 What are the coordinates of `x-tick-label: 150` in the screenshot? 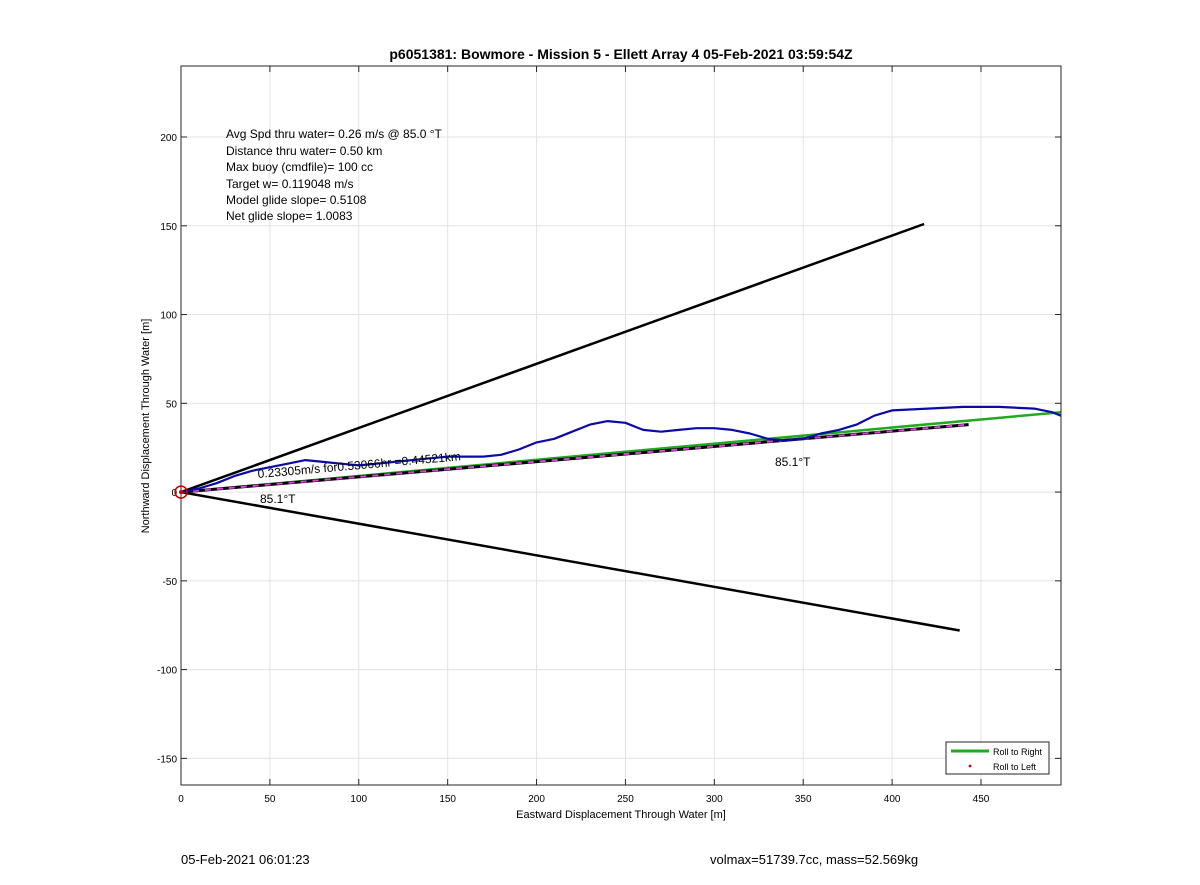 It's located at (447, 799).